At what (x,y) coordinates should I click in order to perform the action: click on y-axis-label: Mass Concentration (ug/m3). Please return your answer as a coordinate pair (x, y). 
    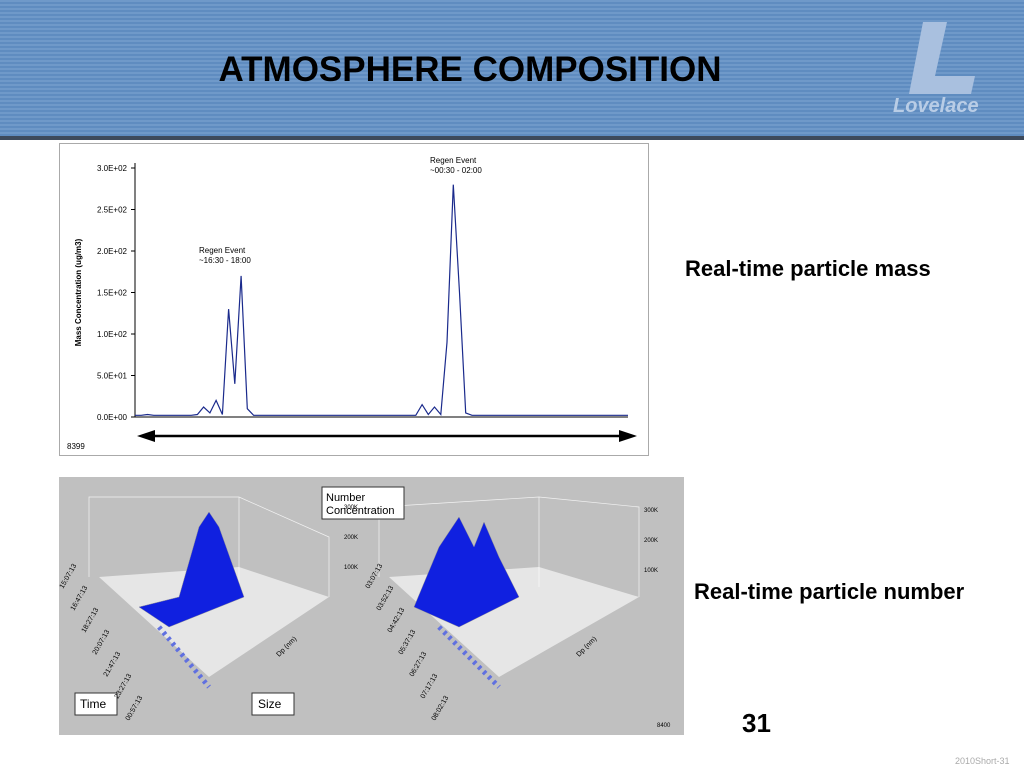
    Looking at the image, I should click on (78, 292).